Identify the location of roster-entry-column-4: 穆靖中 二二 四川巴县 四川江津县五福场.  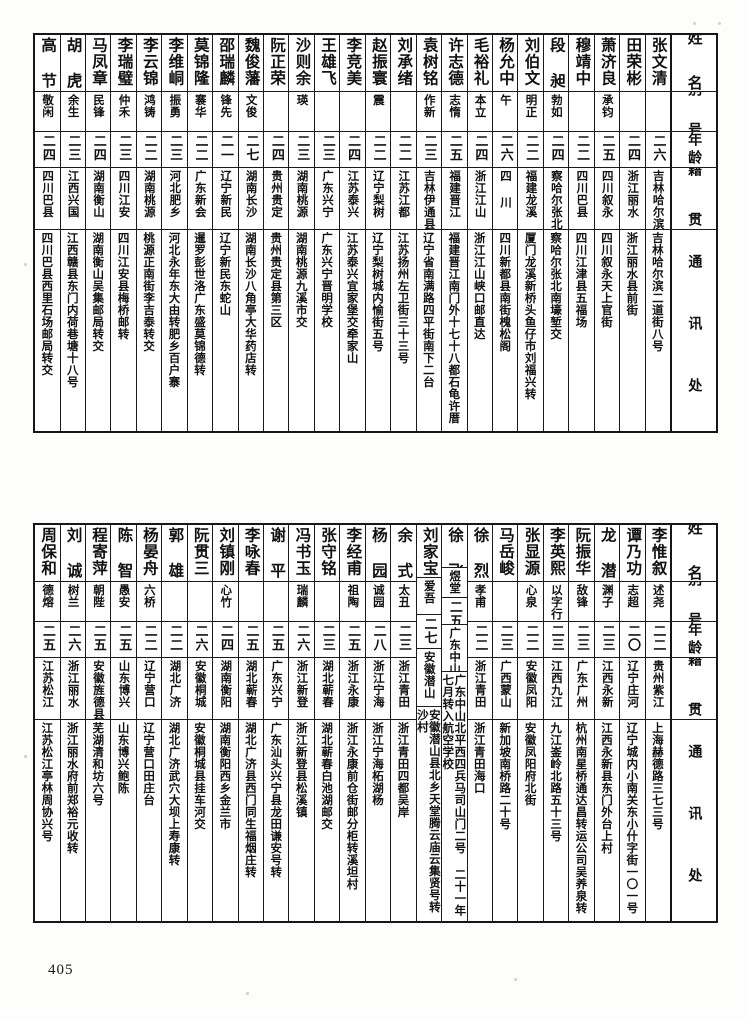
(581, 233).